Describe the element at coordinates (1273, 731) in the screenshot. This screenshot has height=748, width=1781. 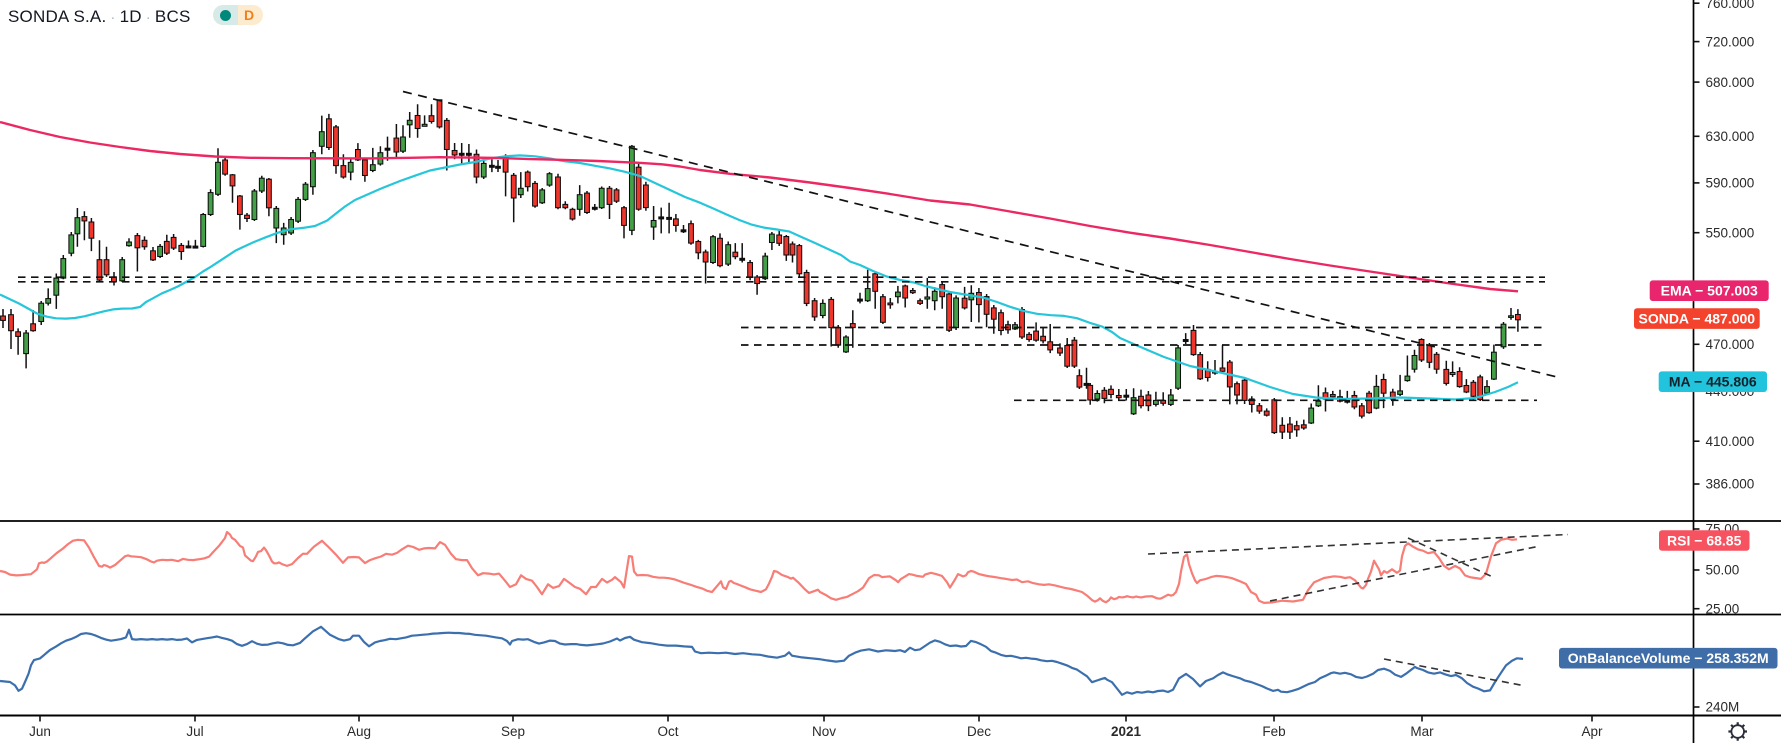
I see `svg-text: Feb` at that location.